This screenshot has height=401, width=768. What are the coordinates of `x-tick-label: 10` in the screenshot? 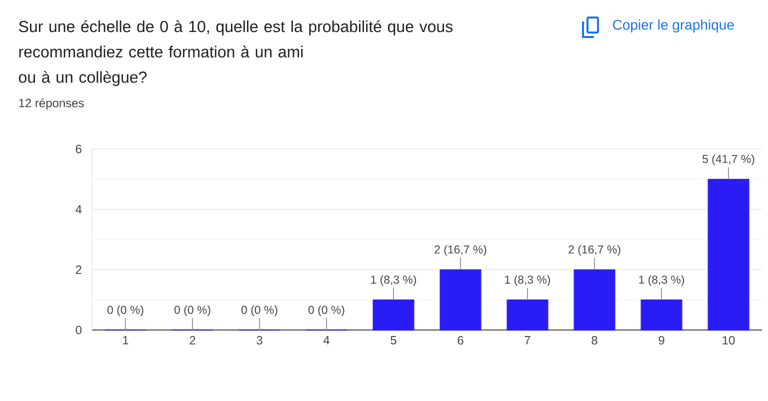 It's located at (728, 340).